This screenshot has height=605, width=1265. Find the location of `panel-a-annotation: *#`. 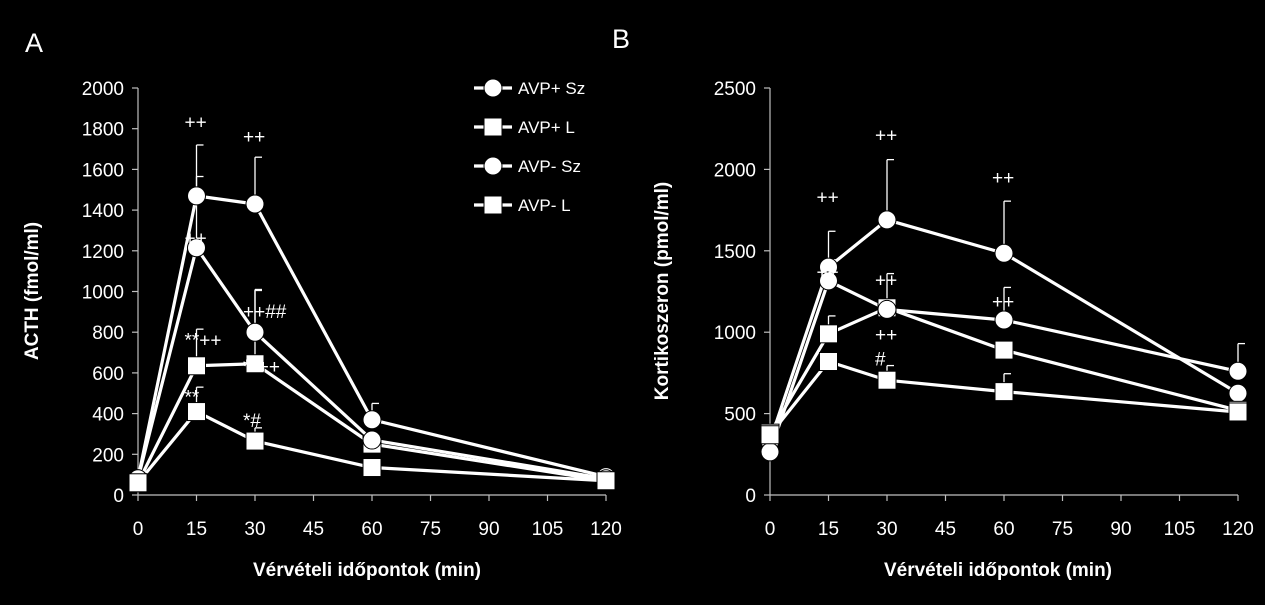

panel-a-annotation: *# is located at coordinates (252, 421).